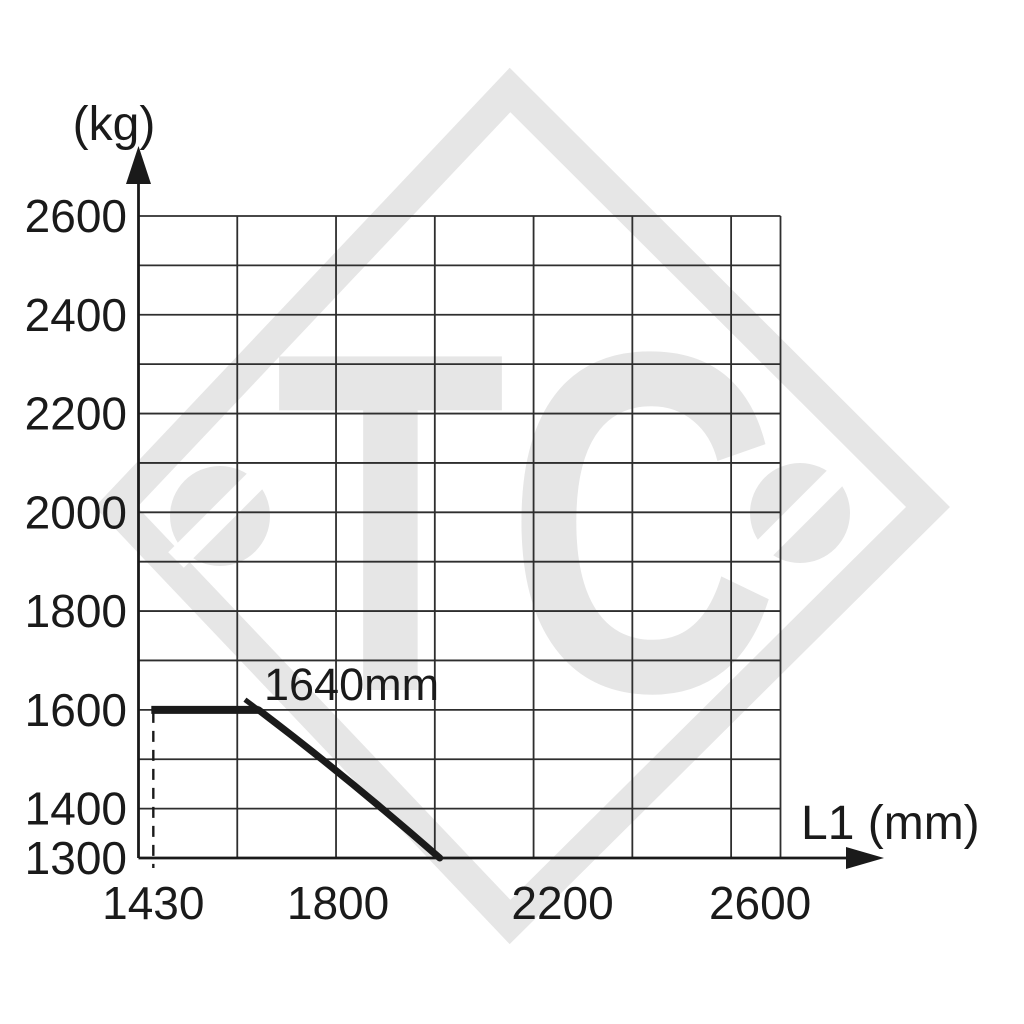  I want to click on x-axis-unit-label: L1 (mm), so click(890, 823).